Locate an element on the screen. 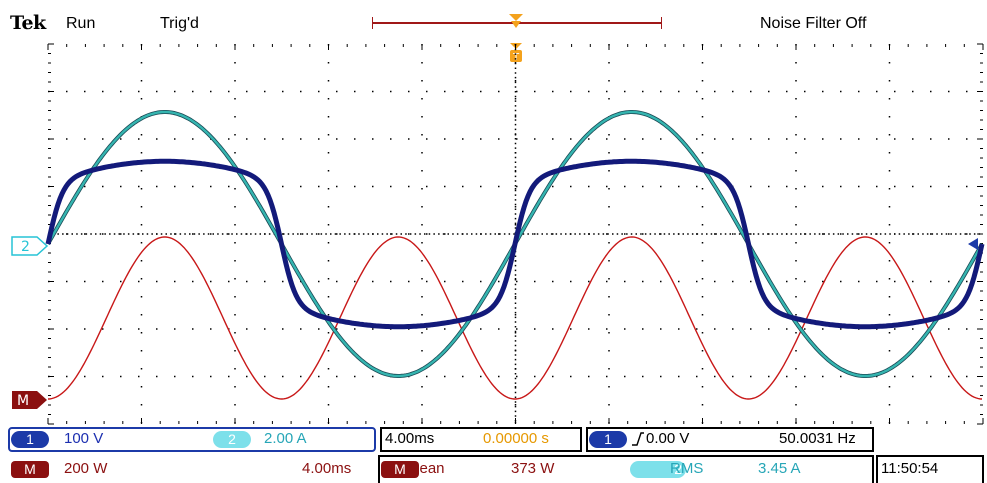 The width and height of the screenshot is (987, 483). measurement-2-badge: 2 is located at coordinates (658, 469).